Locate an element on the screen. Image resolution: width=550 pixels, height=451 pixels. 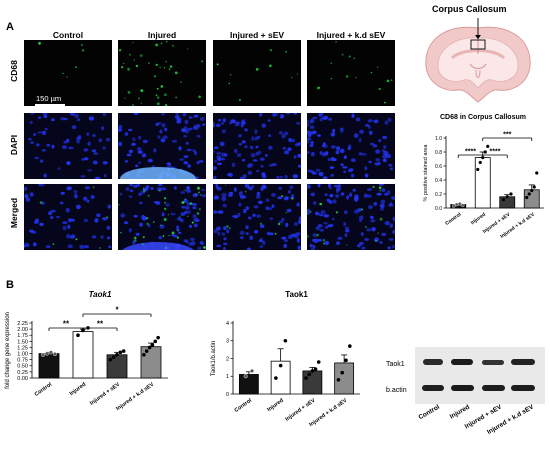
y-tick-label: 0.00 is located at coordinates (22, 379).